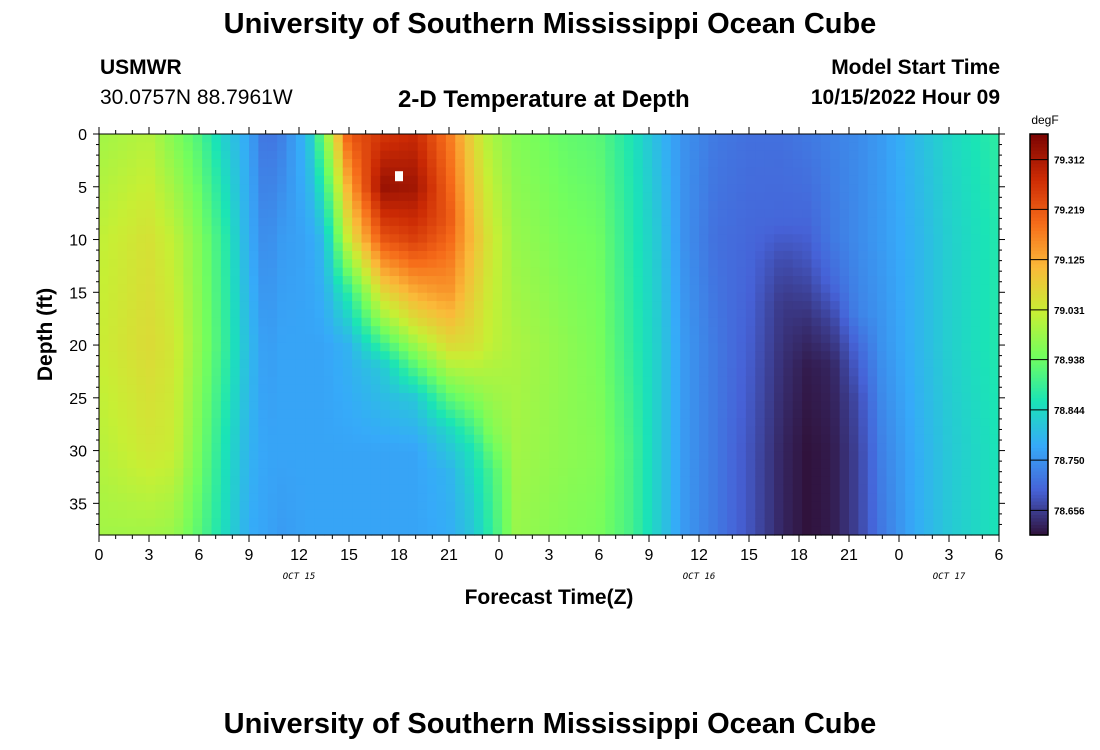  Describe the element at coordinates (149, 555) in the screenshot. I see `x-tick-label: 3` at that location.